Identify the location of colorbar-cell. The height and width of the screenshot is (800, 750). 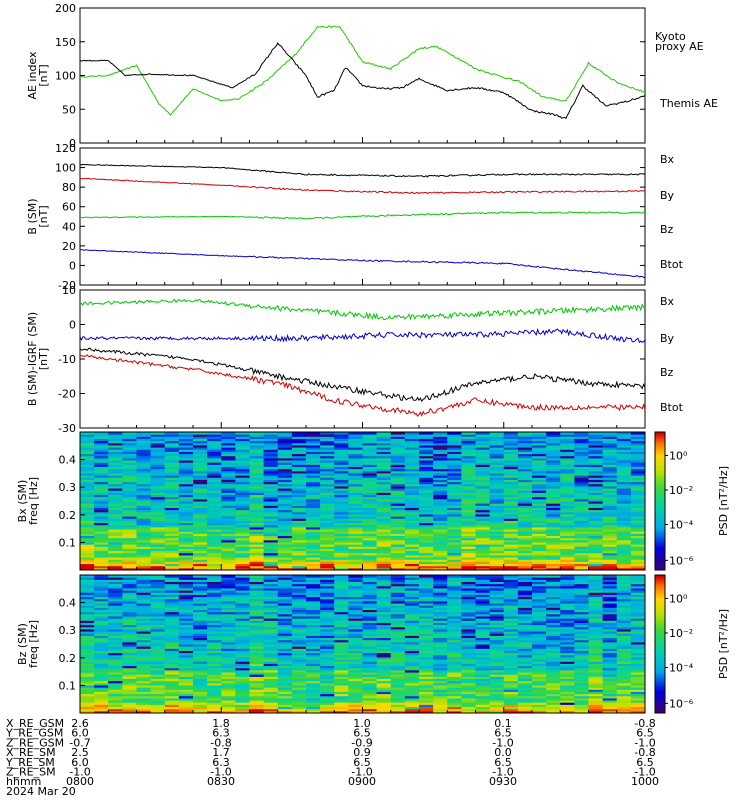
(660, 505).